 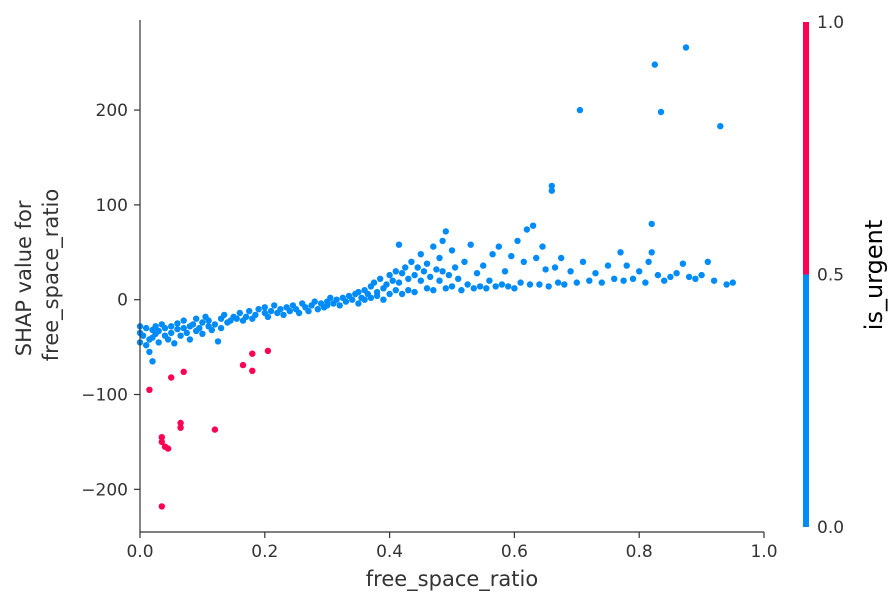 I want to click on y-tick-label: 0, so click(x=122, y=301).